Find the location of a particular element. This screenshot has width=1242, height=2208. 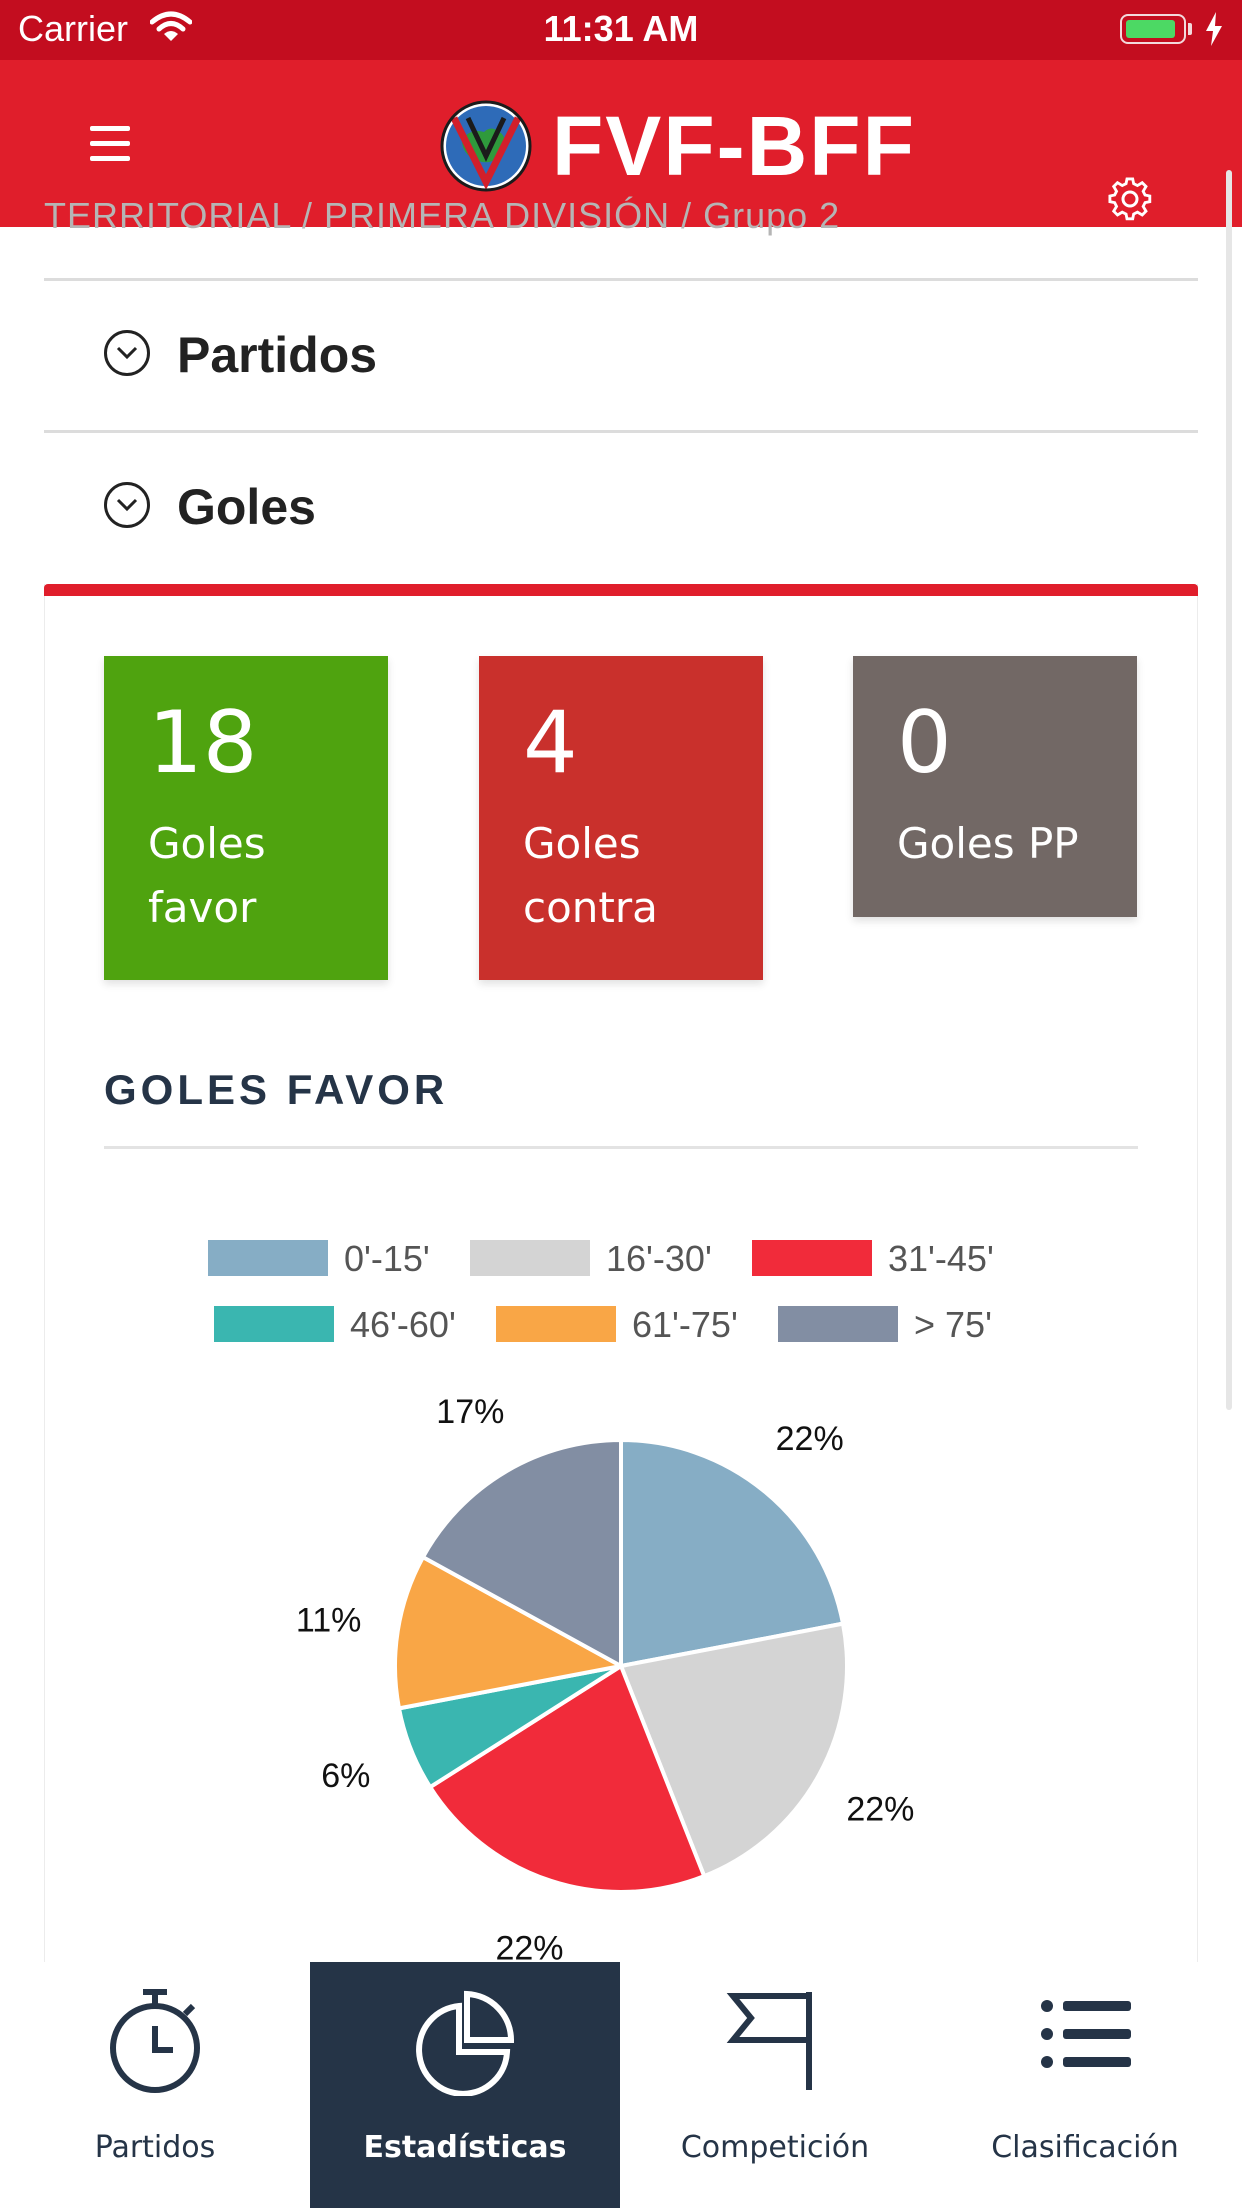

stat-card-goles-contra: 4 Goles contra is located at coordinates (621, 818).